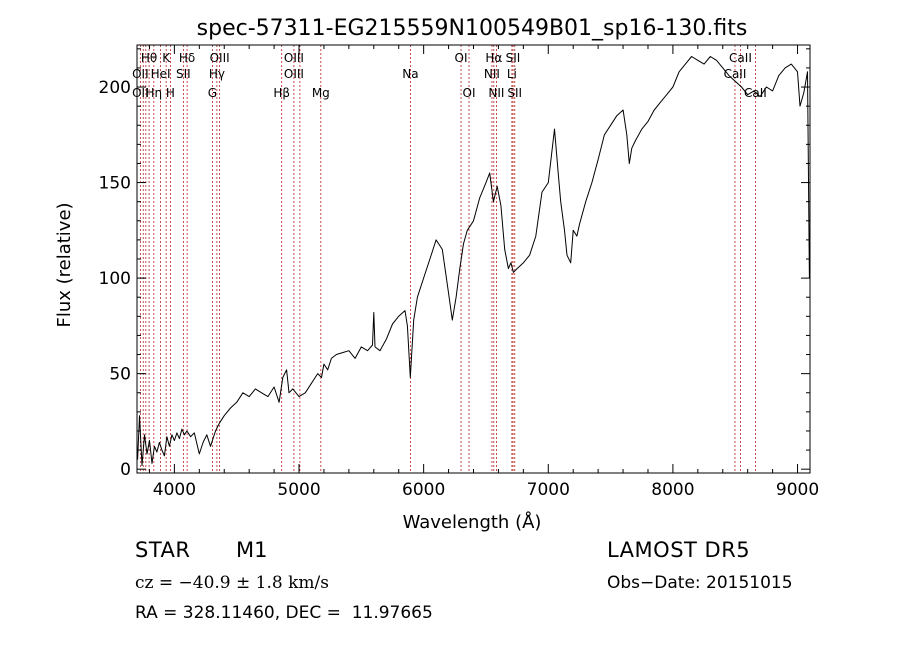 This screenshot has height=649, width=900. Describe the element at coordinates (797, 490) in the screenshot. I see `x-tick-label: 9000` at that location.